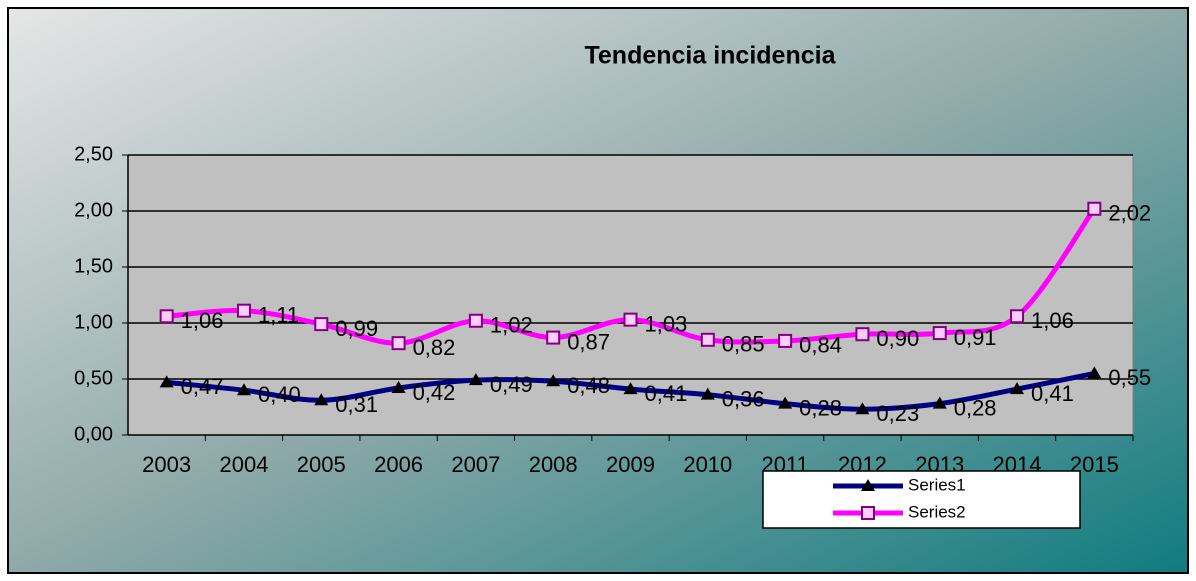 This screenshot has width=1196, height=581. What do you see at coordinates (434, 392) in the screenshot?
I see `data-label: 0,42` at bounding box center [434, 392].